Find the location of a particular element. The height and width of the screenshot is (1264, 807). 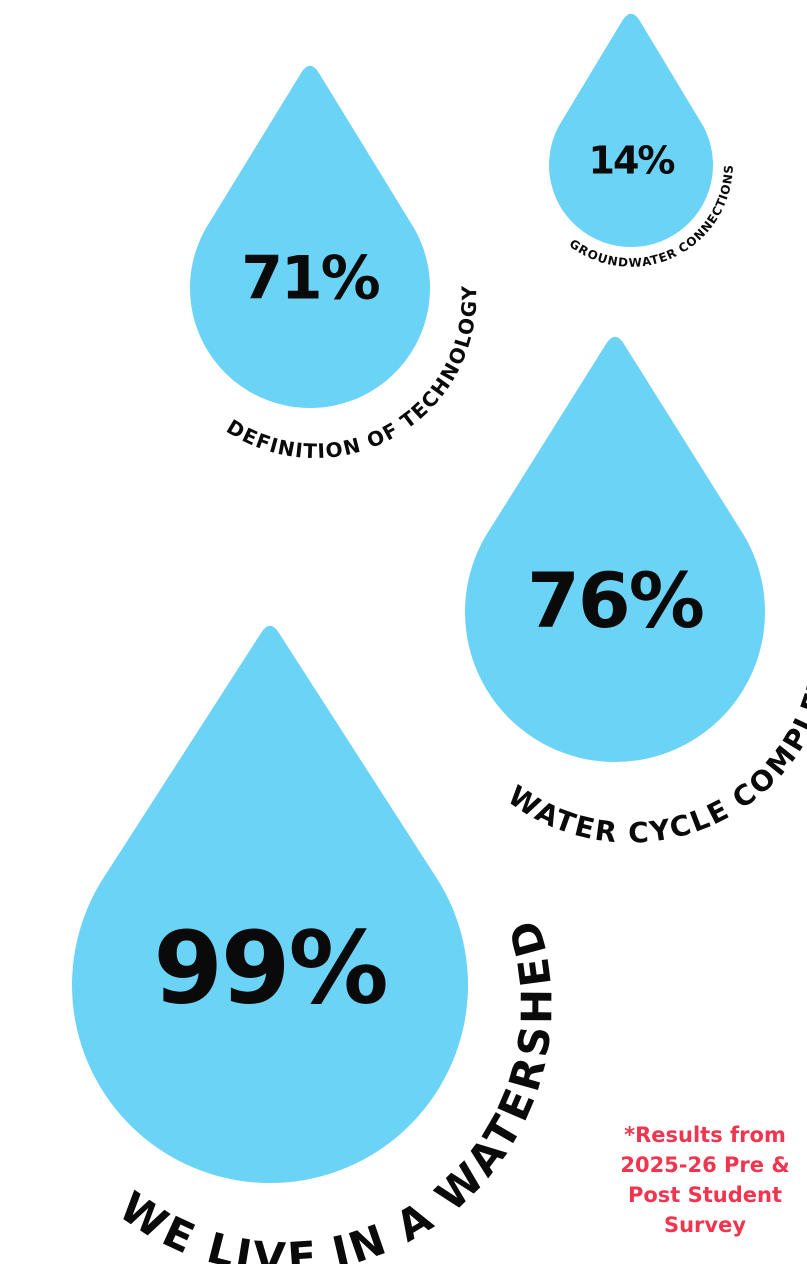

value-label: 14% is located at coordinates (632, 161).